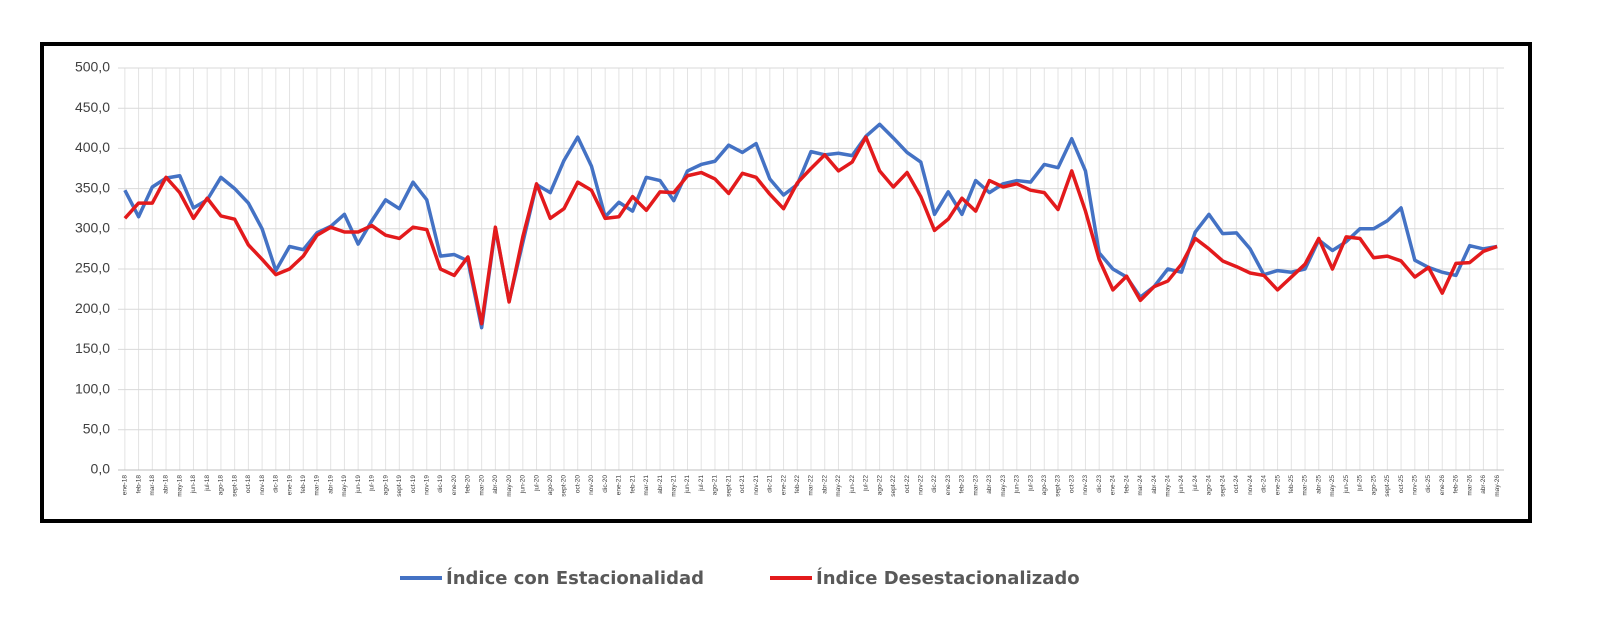 The image size is (1600, 632). I want to click on x-tick-label: abr-25, so click(1318, 484).